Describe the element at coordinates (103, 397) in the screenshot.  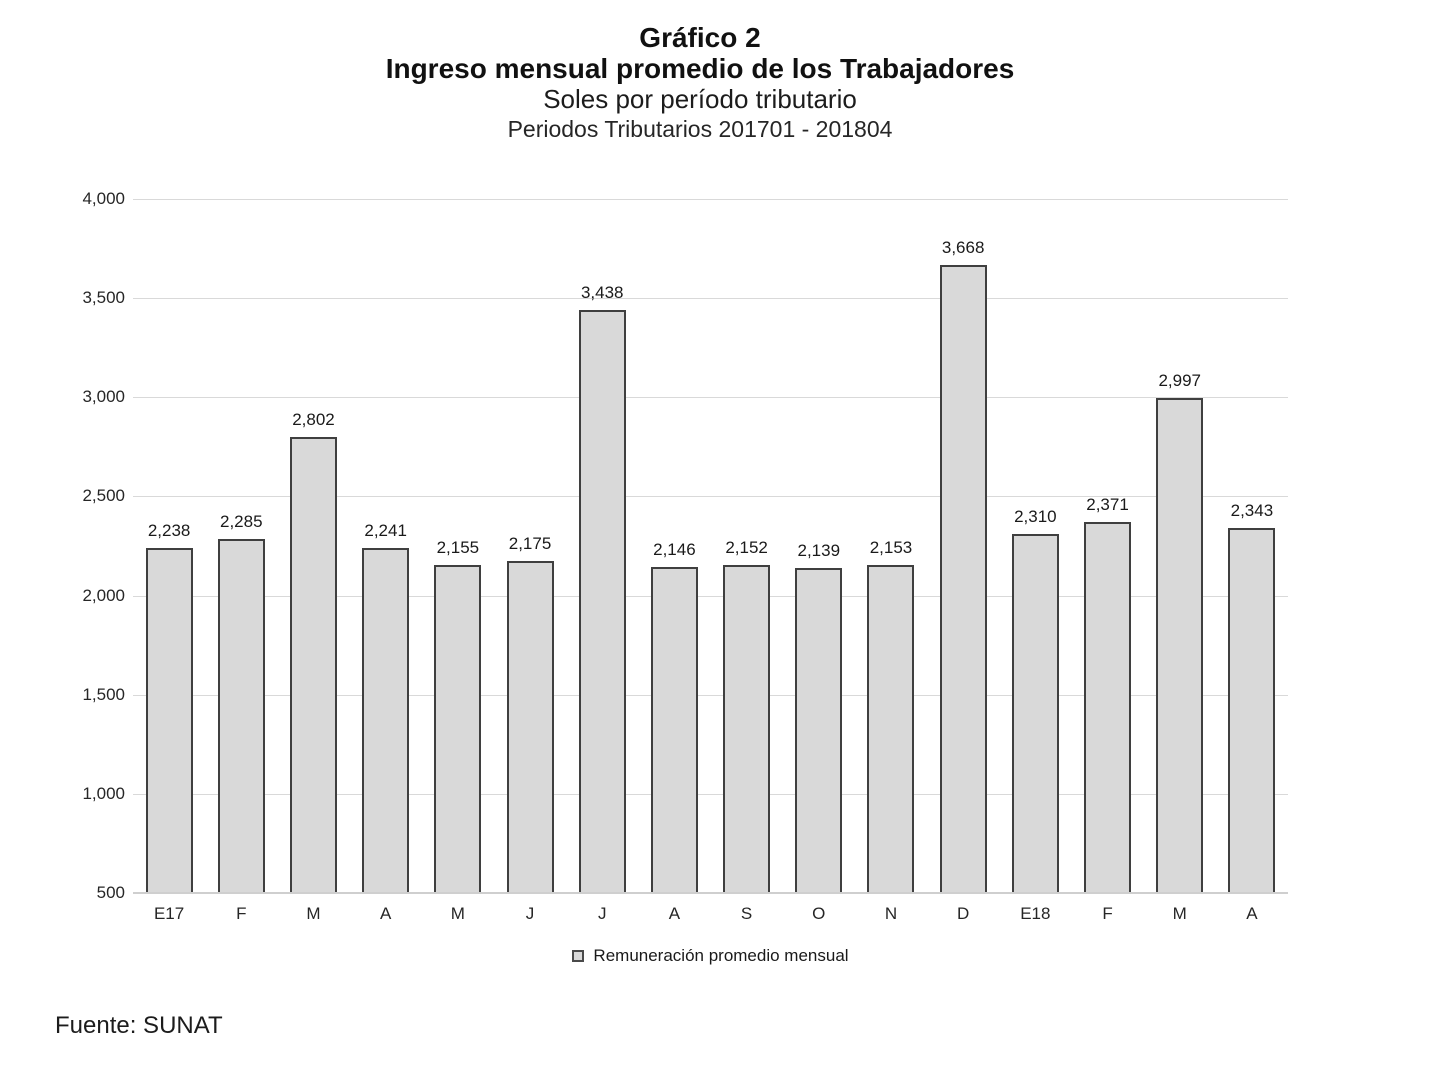
I see `y-tick-label-3000: 3,000` at that location.